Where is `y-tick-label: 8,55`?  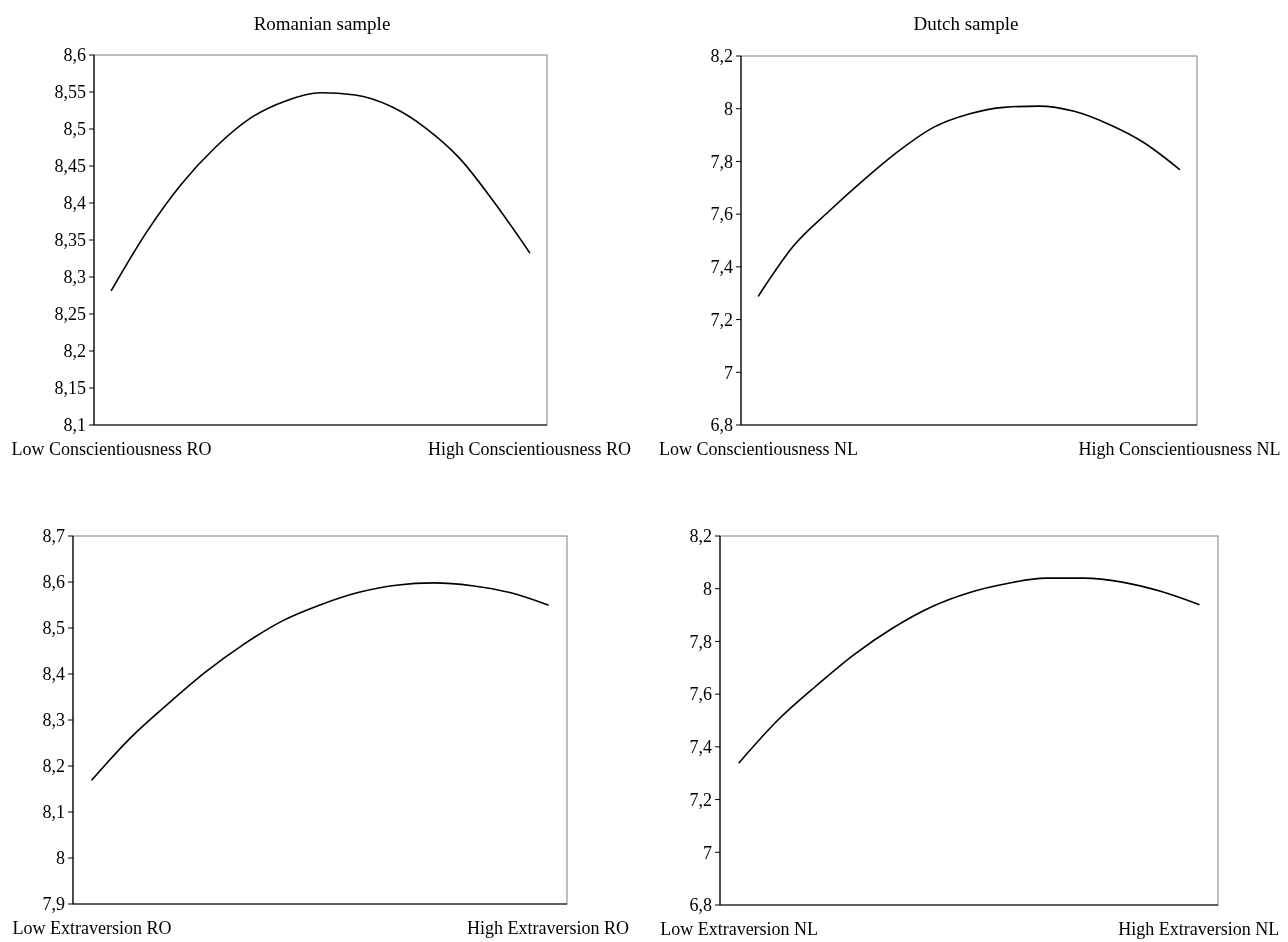
y-tick-label: 8,55 is located at coordinates (70, 92).